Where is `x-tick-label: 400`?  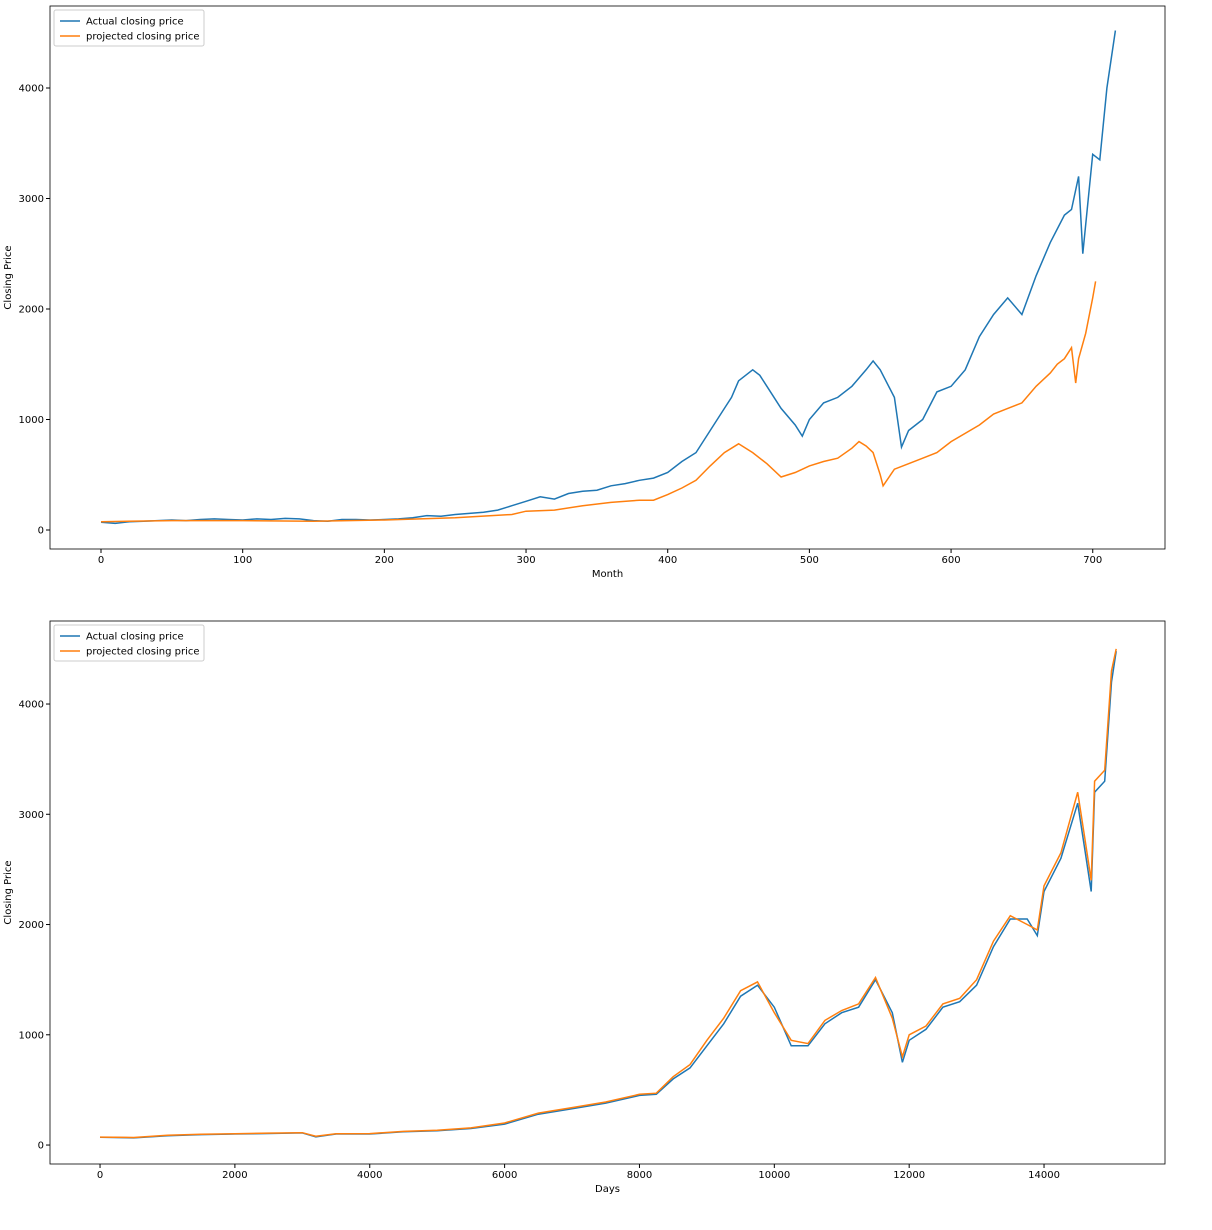
x-tick-label: 400 is located at coordinates (667, 560).